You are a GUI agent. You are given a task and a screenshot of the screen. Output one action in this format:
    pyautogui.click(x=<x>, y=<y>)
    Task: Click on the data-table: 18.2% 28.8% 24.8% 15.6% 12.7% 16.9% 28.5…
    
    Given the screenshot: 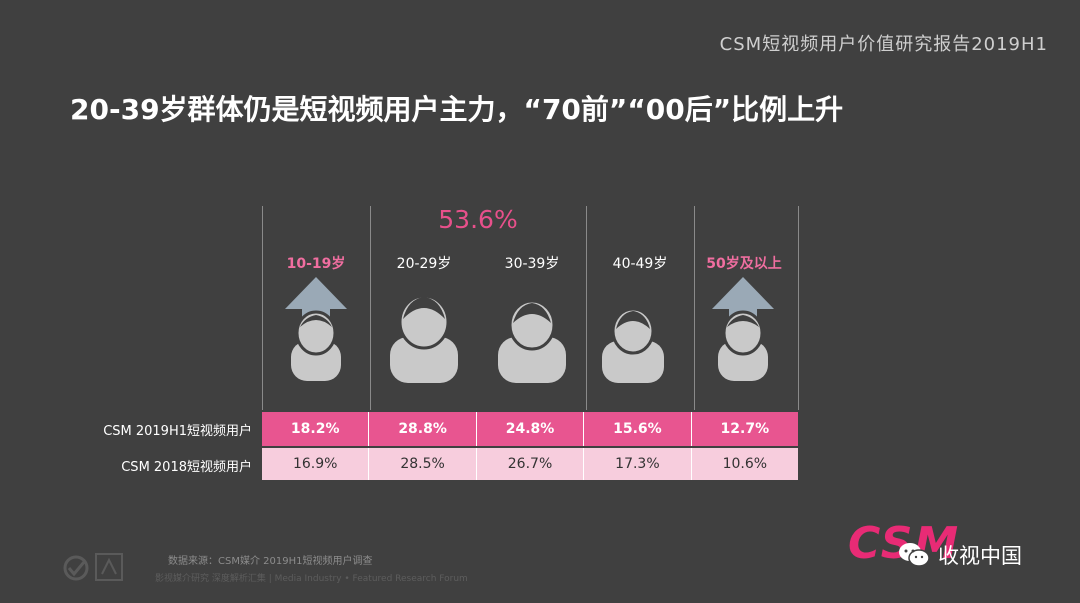 What is the action you would take?
    pyautogui.click(x=530, y=446)
    